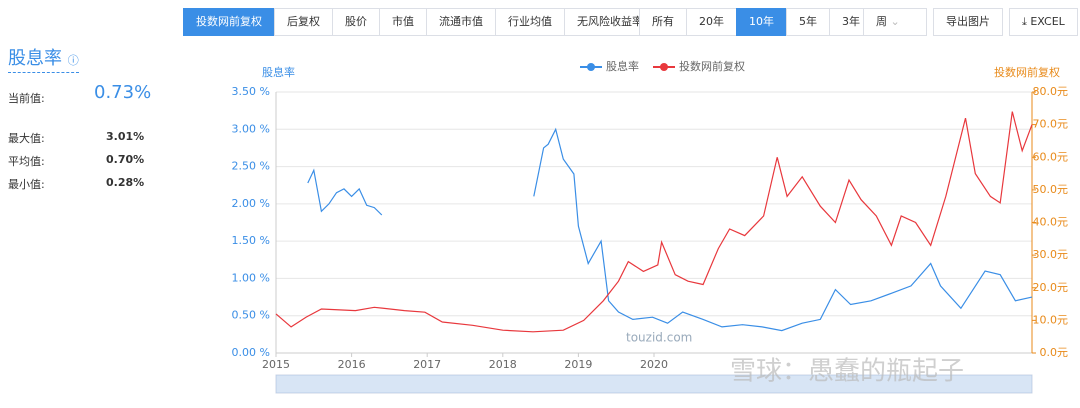 This screenshot has width=1080, height=408. What do you see at coordinates (654, 364) in the screenshot?
I see `x-tick-label: 2020` at bounding box center [654, 364].